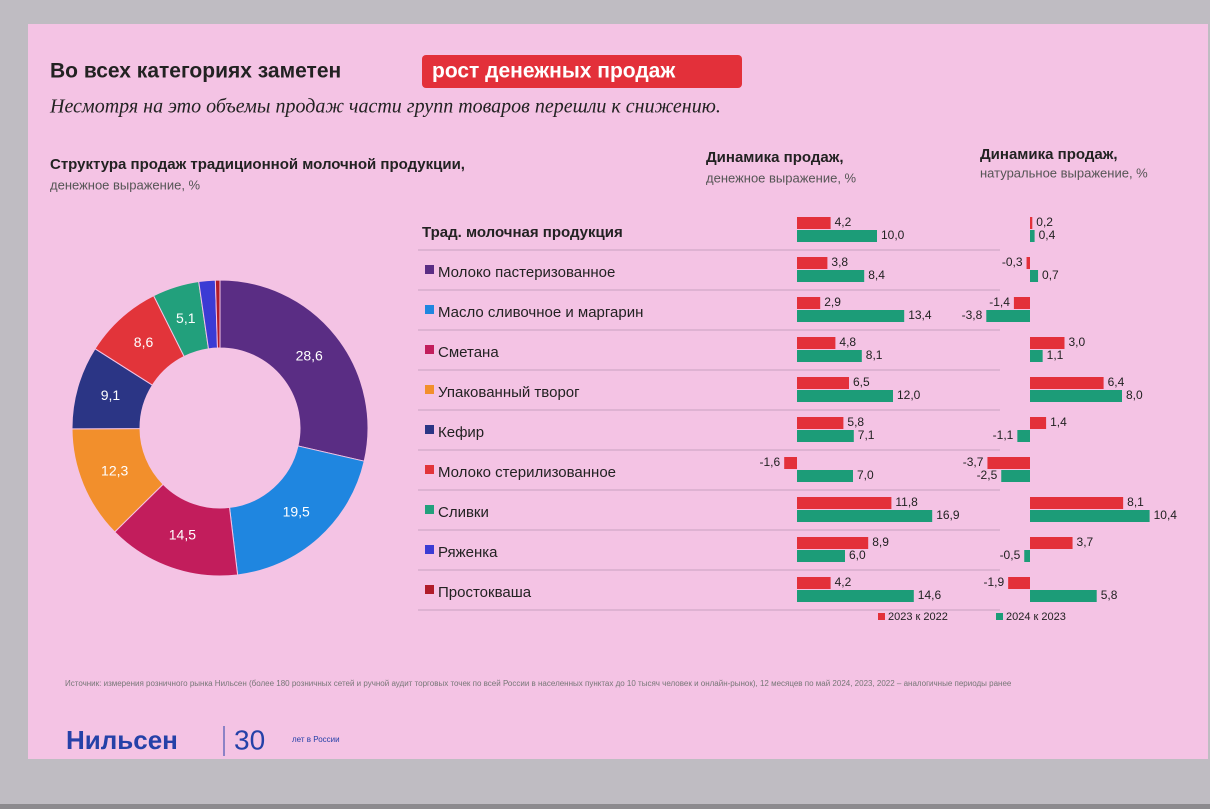 This screenshot has height=809, width=1210. What do you see at coordinates (468, 352) in the screenshot?
I see `row-label: Сметана` at bounding box center [468, 352].